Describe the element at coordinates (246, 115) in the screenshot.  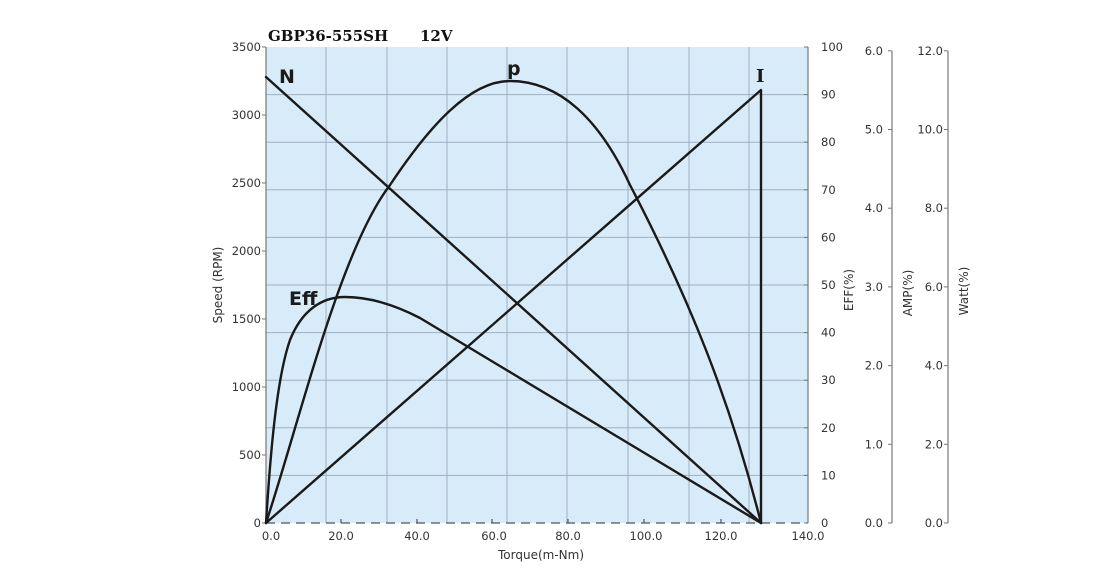
I see `speed-tick-label: 3000` at that location.